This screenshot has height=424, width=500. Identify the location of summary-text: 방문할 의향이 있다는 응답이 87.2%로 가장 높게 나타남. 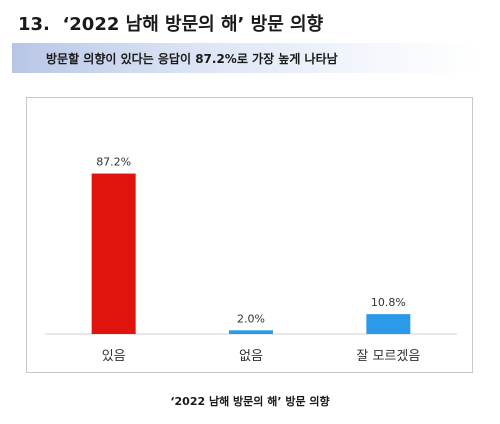
(192, 59).